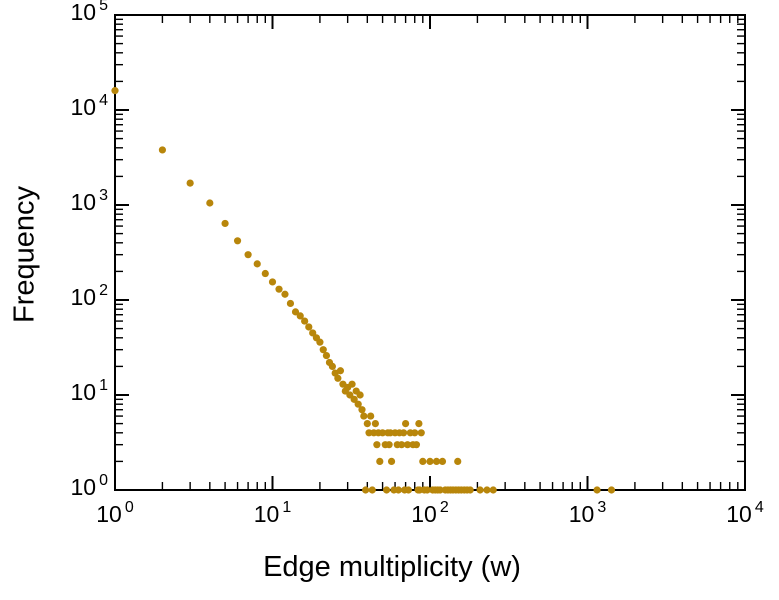 The height and width of the screenshot is (600, 779). I want to click on y-tick-label: 10 0, so click(71, 487).